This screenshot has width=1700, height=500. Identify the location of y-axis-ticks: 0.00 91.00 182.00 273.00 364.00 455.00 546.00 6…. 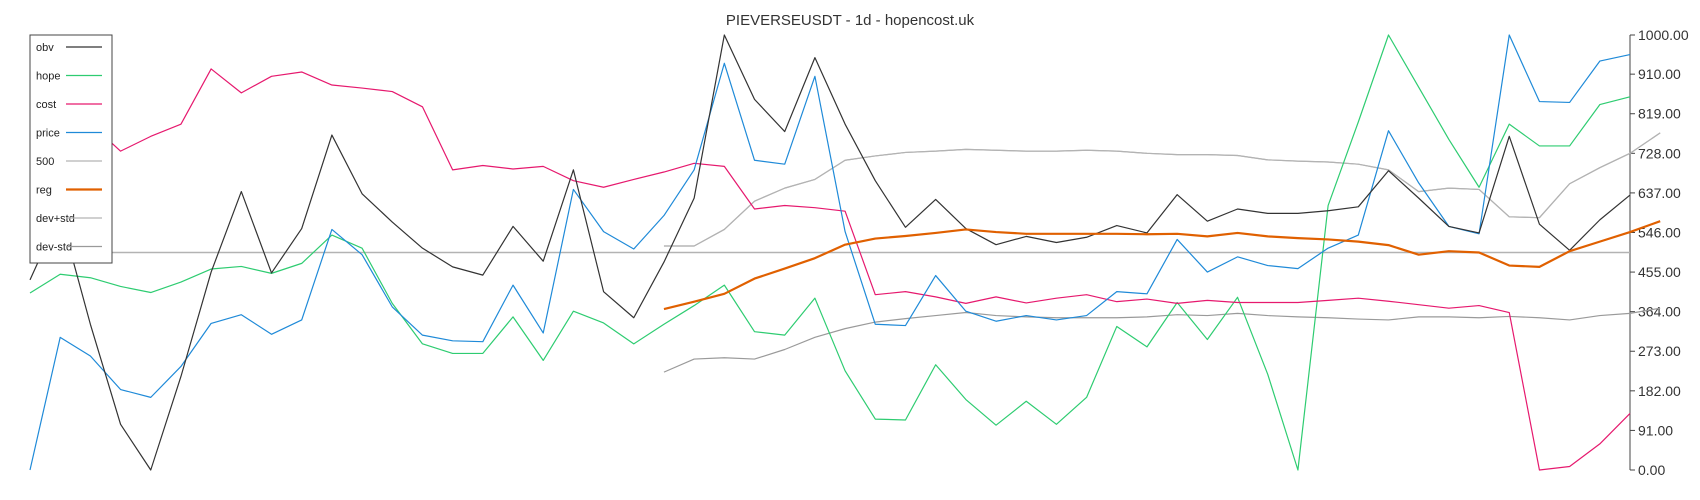
(1659, 252).